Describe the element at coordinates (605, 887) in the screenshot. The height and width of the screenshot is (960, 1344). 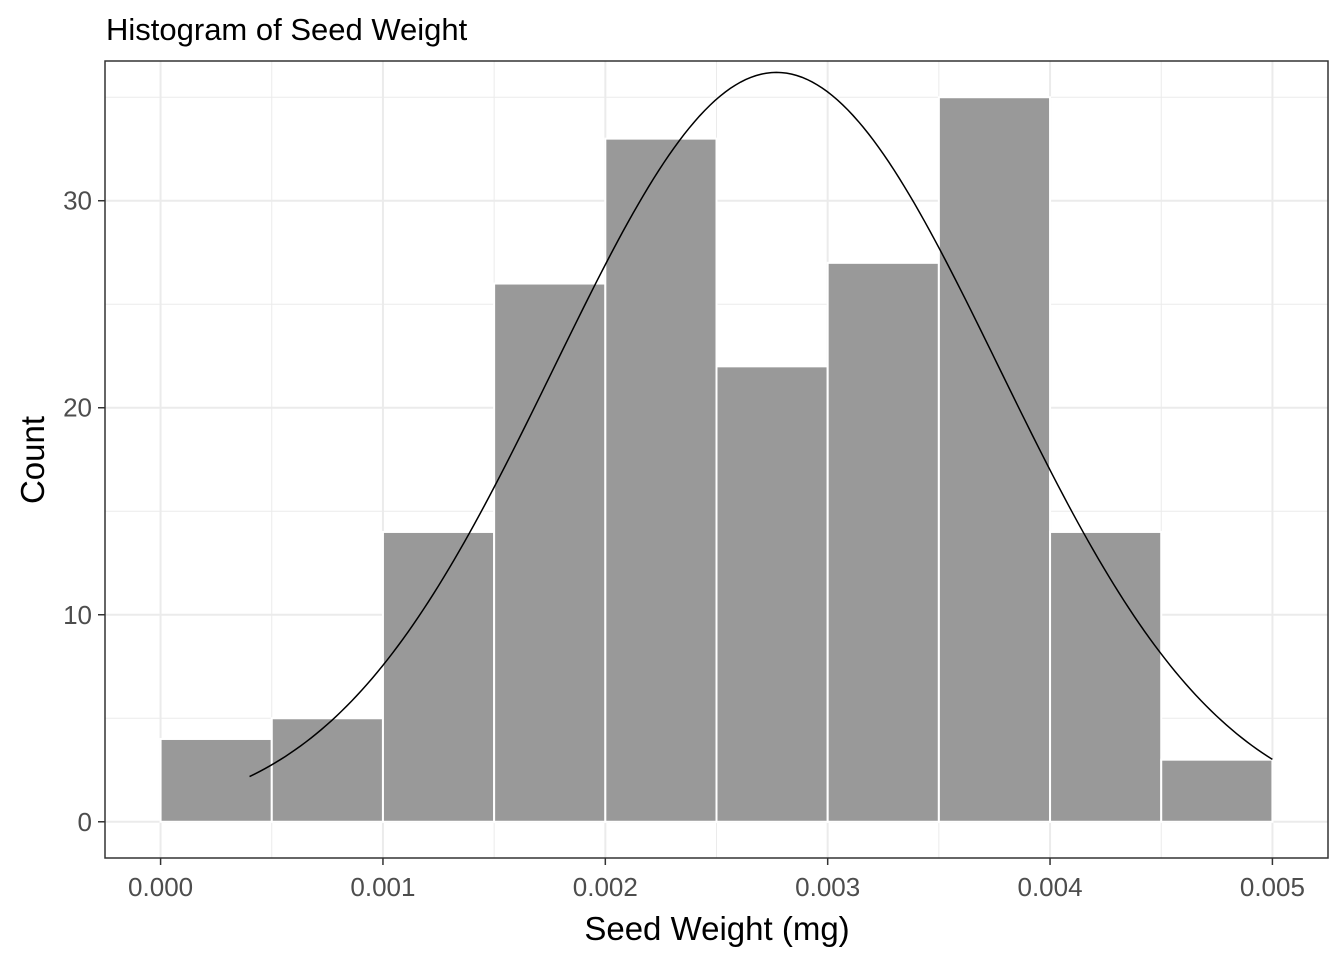
I see `x-tick-label: 0.002` at that location.